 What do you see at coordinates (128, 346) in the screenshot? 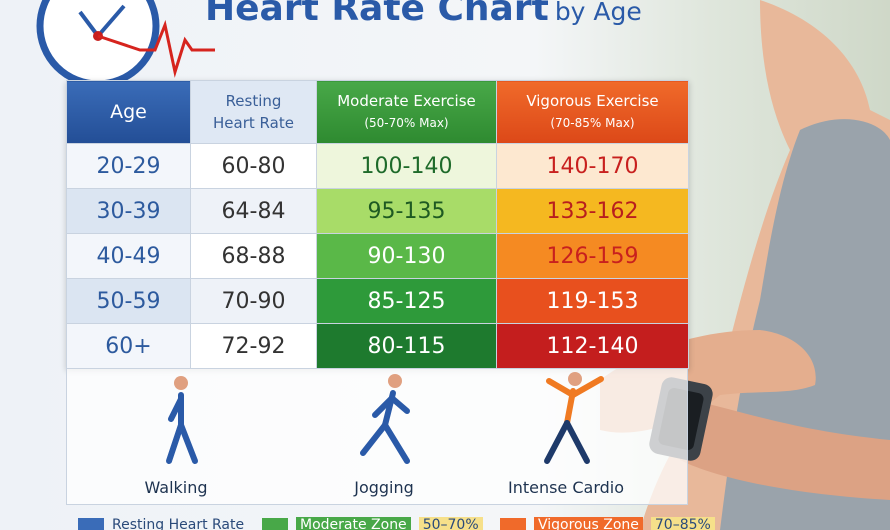
I see `table-cell: 60+` at bounding box center [128, 346].